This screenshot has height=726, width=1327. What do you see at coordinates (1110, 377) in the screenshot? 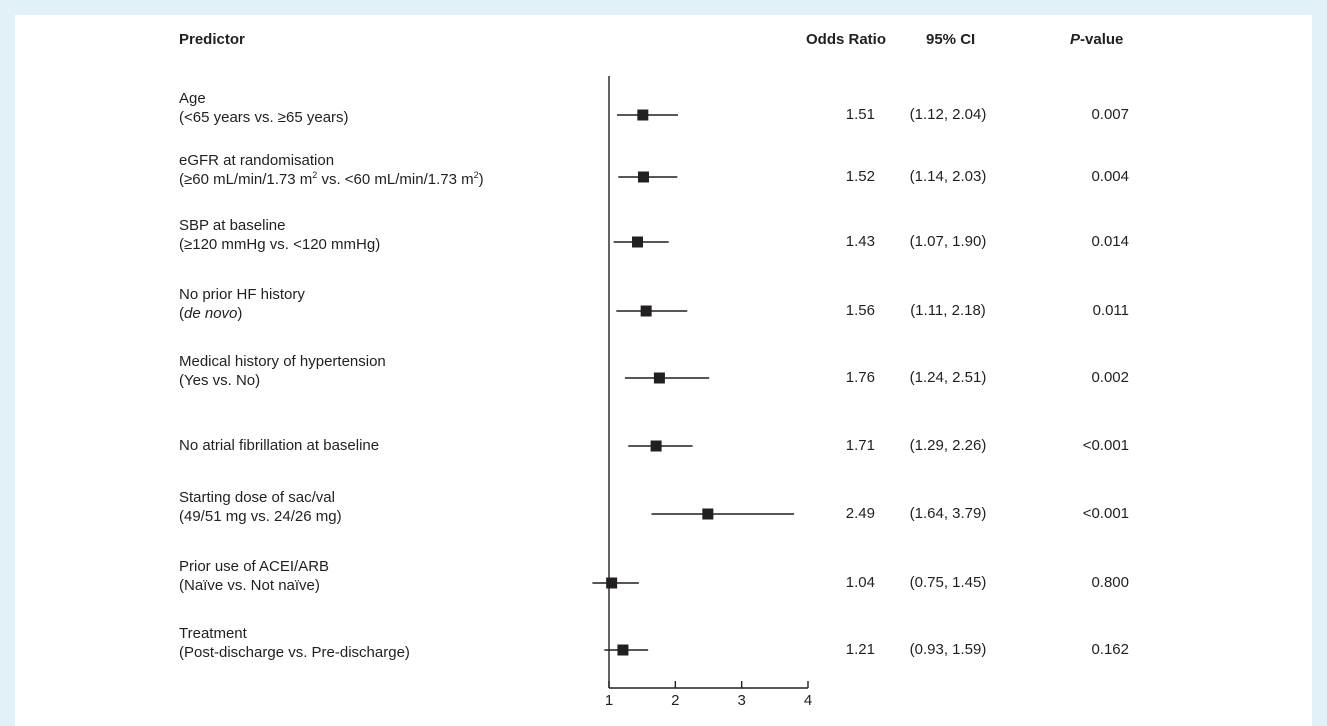
I see `p-value: 0.002` at bounding box center [1110, 377].